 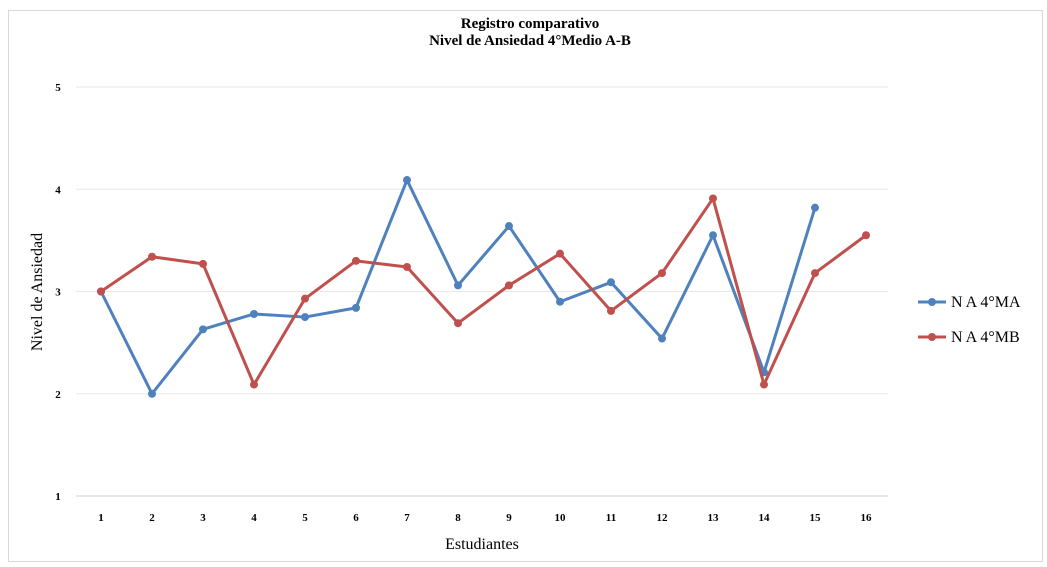 What do you see at coordinates (969, 320) in the screenshot?
I see `legend: N A 4°MA N A 4°MB` at bounding box center [969, 320].